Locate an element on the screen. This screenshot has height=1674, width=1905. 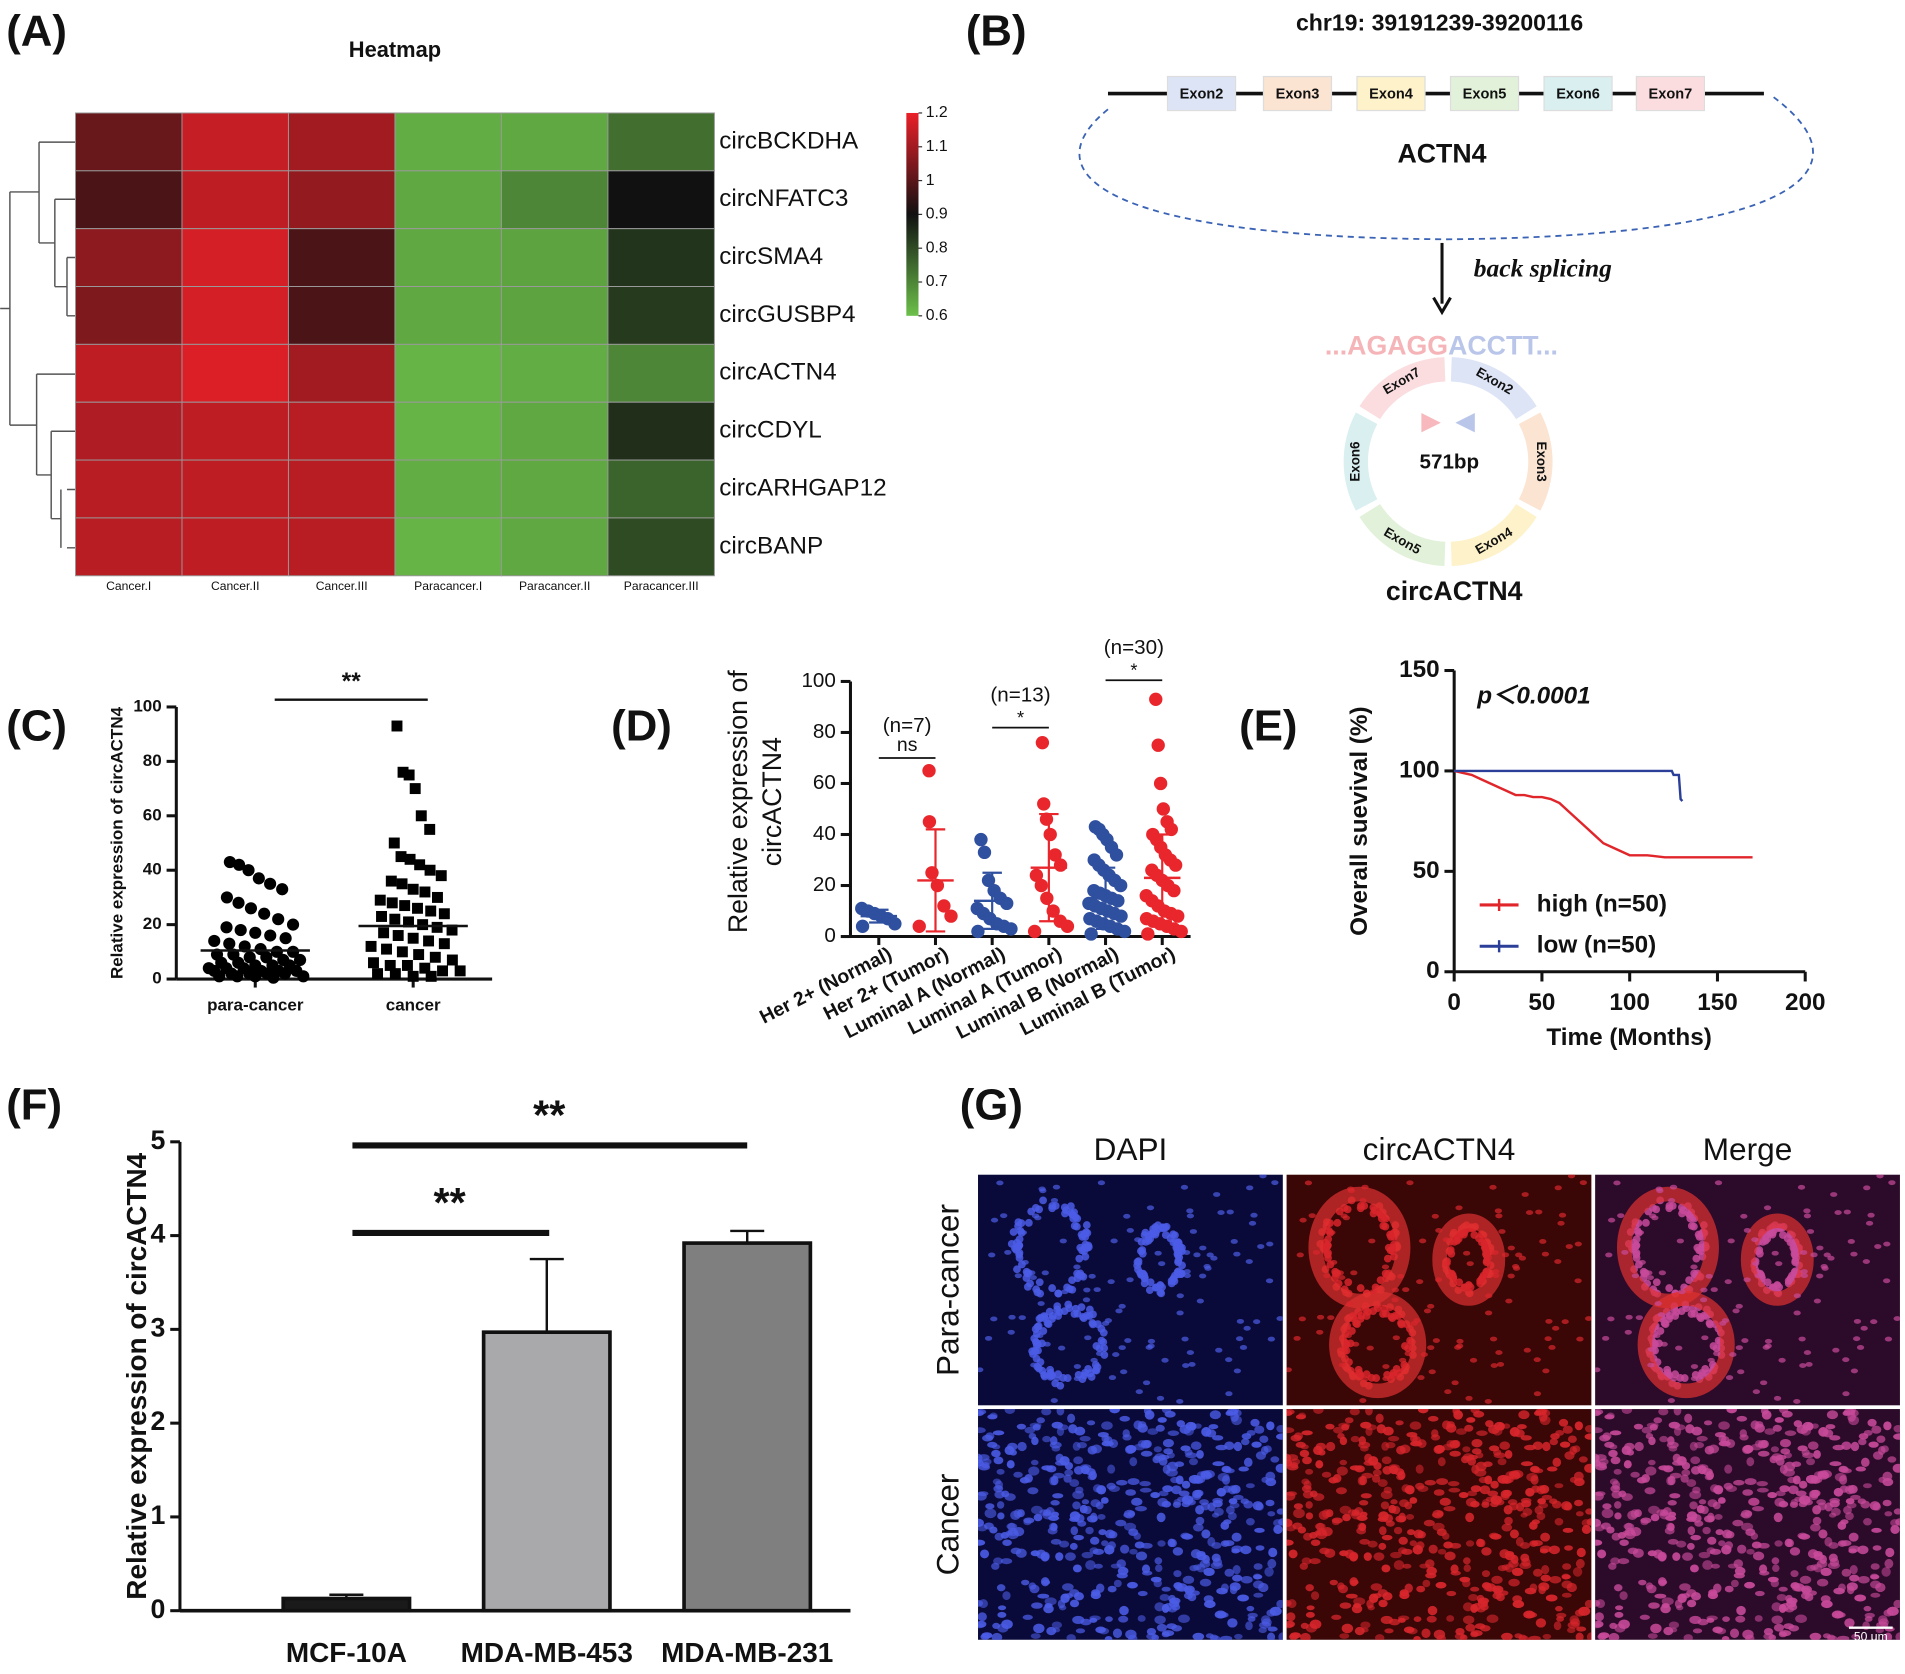
x-tick-label: 0 is located at coordinates (1454, 1002).